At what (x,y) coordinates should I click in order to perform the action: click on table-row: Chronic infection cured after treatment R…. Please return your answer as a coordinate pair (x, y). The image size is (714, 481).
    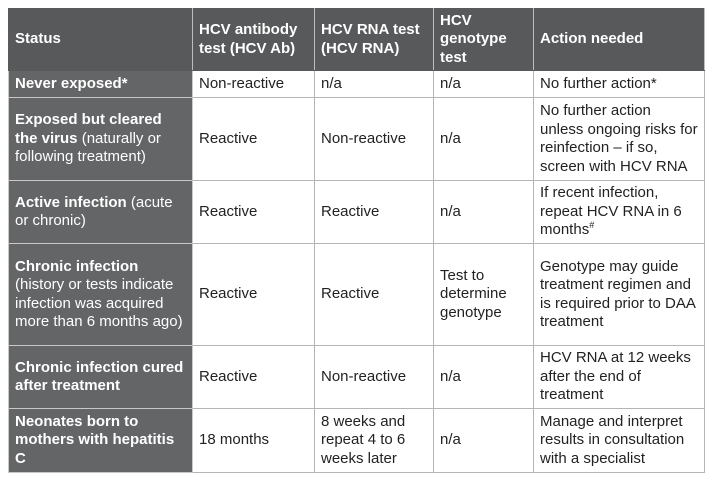
    Looking at the image, I should click on (356, 377).